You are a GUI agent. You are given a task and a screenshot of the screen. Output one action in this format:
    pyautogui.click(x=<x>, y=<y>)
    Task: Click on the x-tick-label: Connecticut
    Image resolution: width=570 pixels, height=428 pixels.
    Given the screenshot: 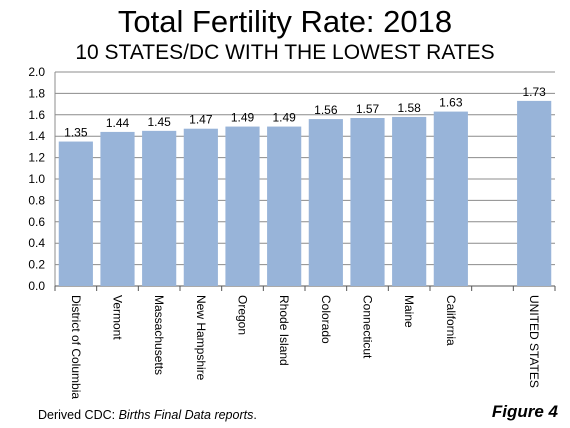 What is the action you would take?
    pyautogui.click(x=368, y=327)
    